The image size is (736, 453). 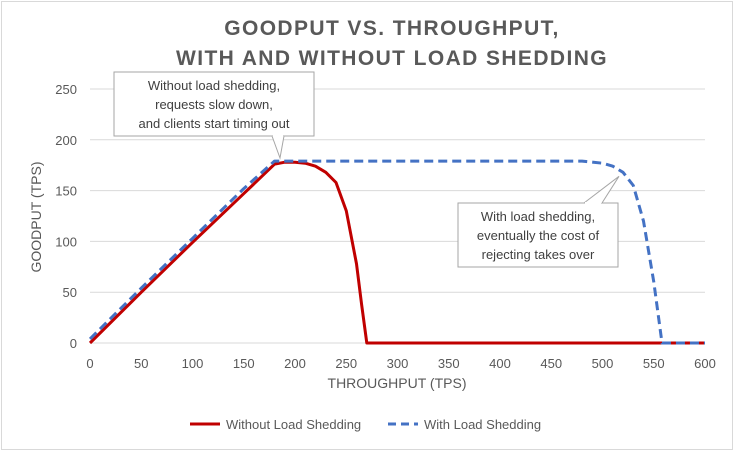 I want to click on x-tick-label: 350, so click(x=449, y=363).